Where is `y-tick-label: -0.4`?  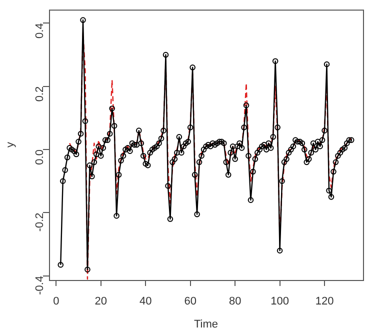 y-tick-label: -0.4 is located at coordinates (40, 285).